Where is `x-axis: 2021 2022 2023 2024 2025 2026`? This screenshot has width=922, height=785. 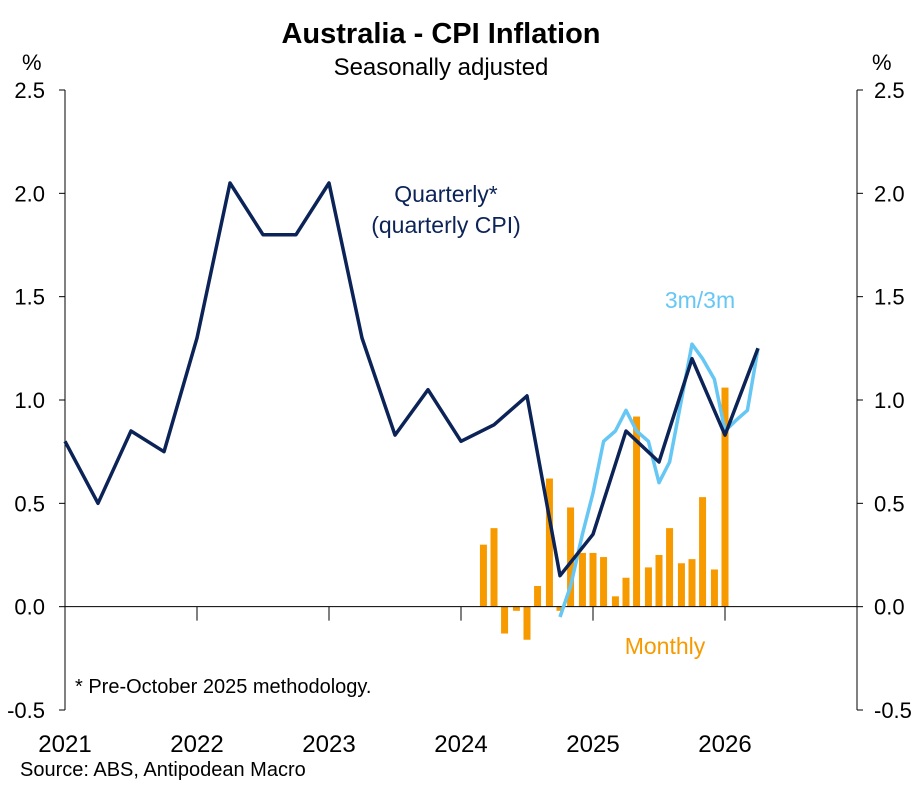 x-axis: 2021 2022 2023 2024 2025 2026 is located at coordinates (395, 682).